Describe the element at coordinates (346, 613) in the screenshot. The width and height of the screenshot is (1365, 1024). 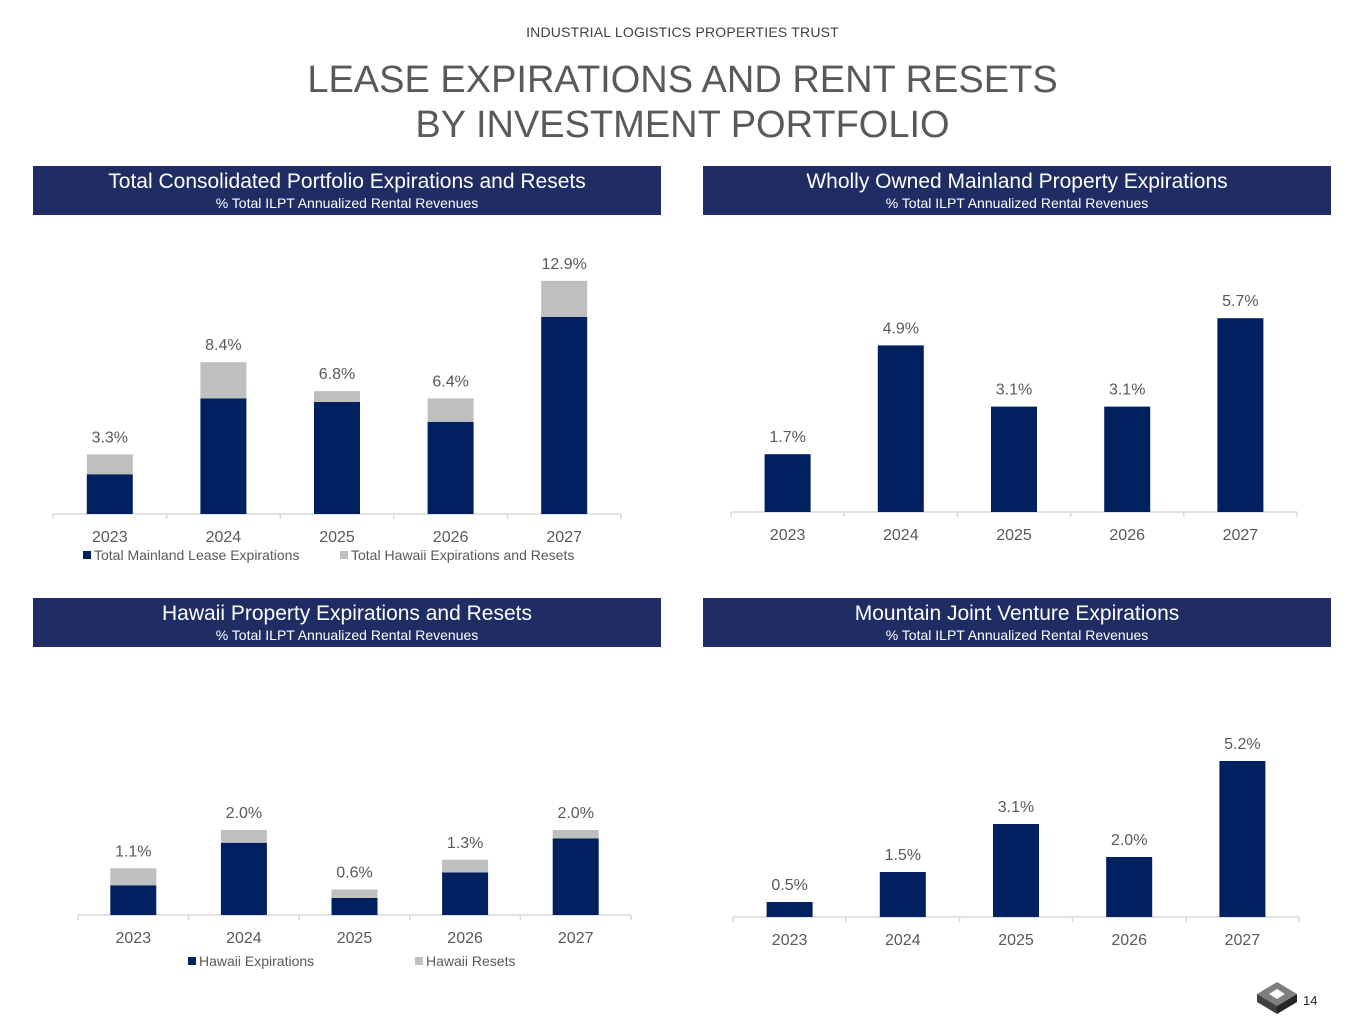
I see `panel-title: Hawaii Property Expirations and Resets` at that location.